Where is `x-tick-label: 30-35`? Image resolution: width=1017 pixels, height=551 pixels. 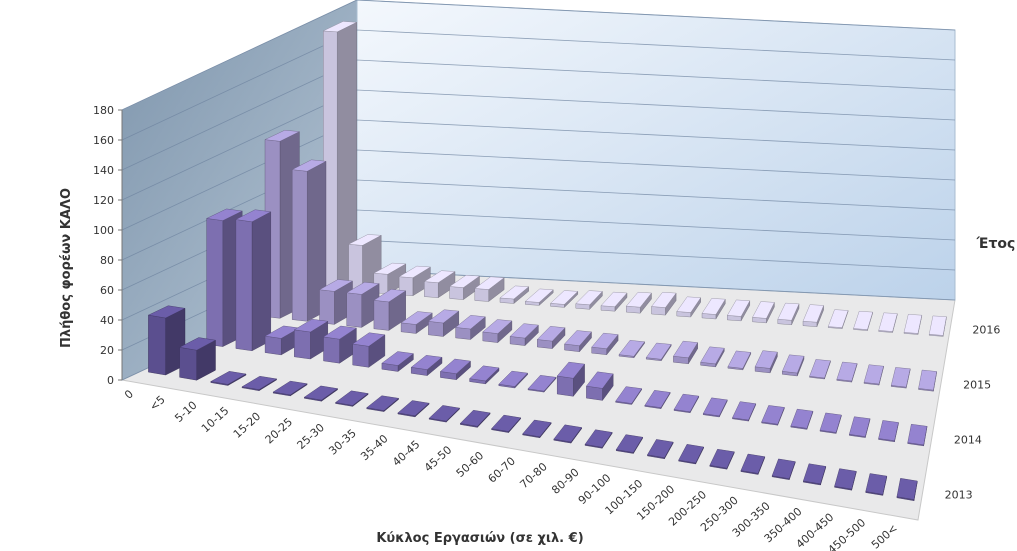
x-tick-label: 30-35 is located at coordinates (342, 442).